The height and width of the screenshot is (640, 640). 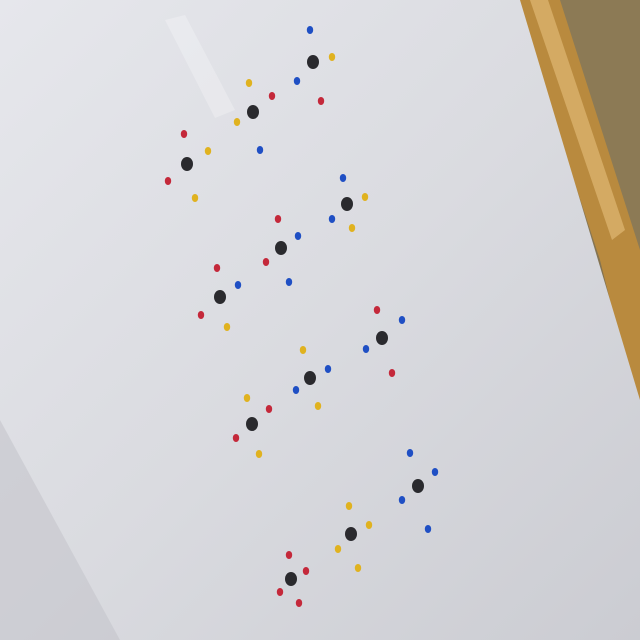 What do you see at coordinates (60, 530) in the screenshot?
I see `paper-shade` at bounding box center [60, 530].